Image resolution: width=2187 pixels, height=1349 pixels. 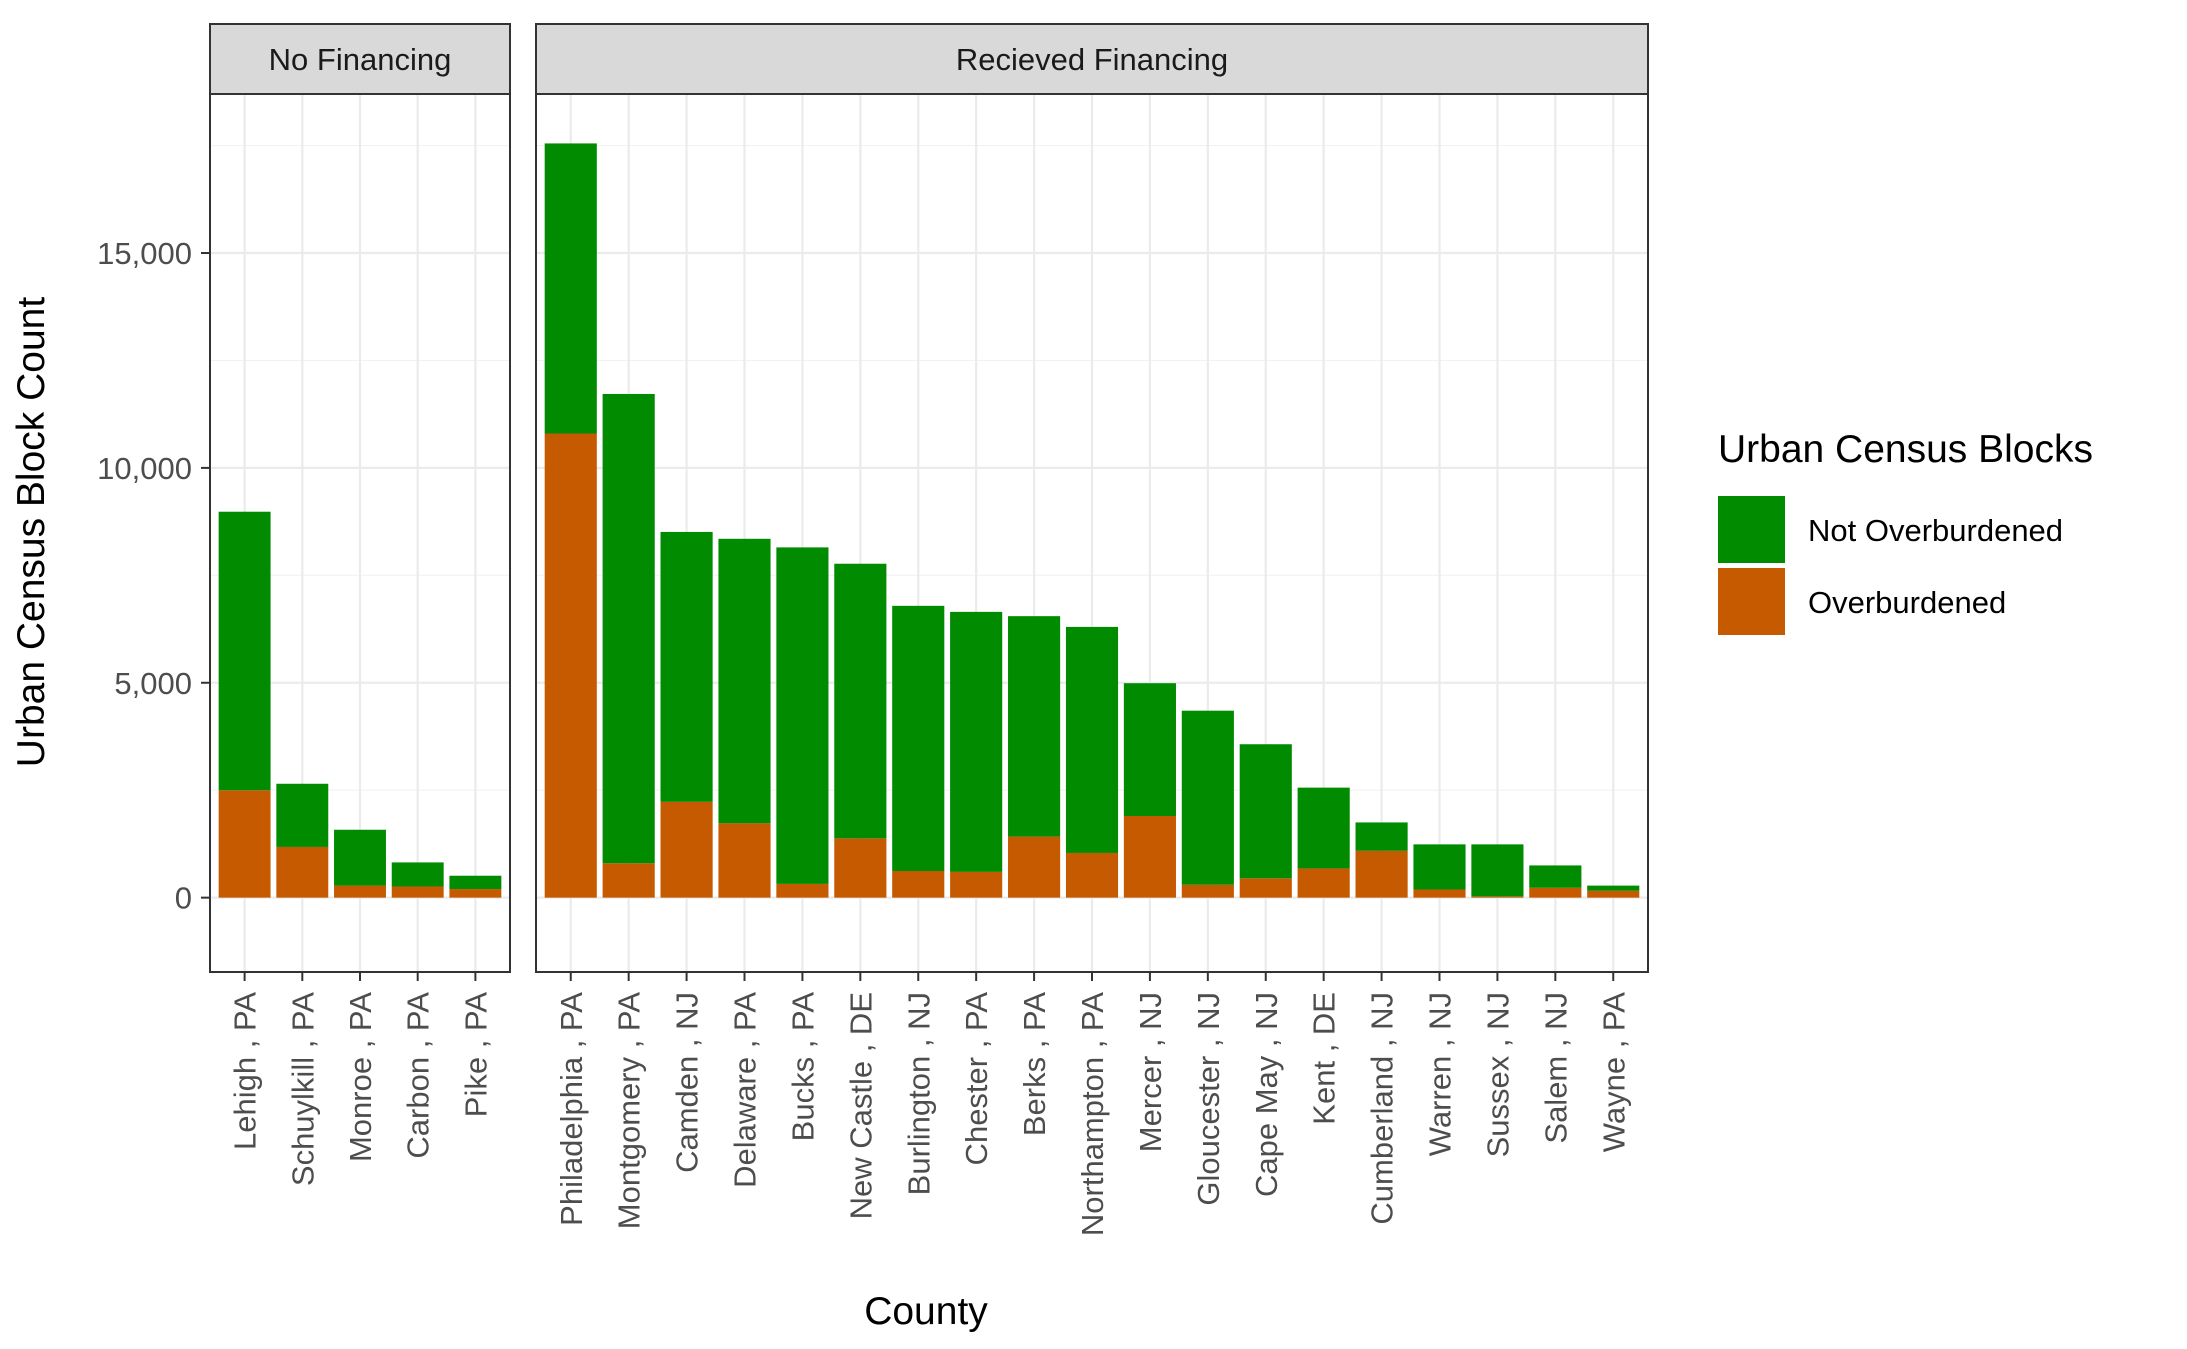 What do you see at coordinates (1150, 1072) in the screenshot?
I see `x-tick-label-mercer-nj: Mercer , NJ` at bounding box center [1150, 1072].